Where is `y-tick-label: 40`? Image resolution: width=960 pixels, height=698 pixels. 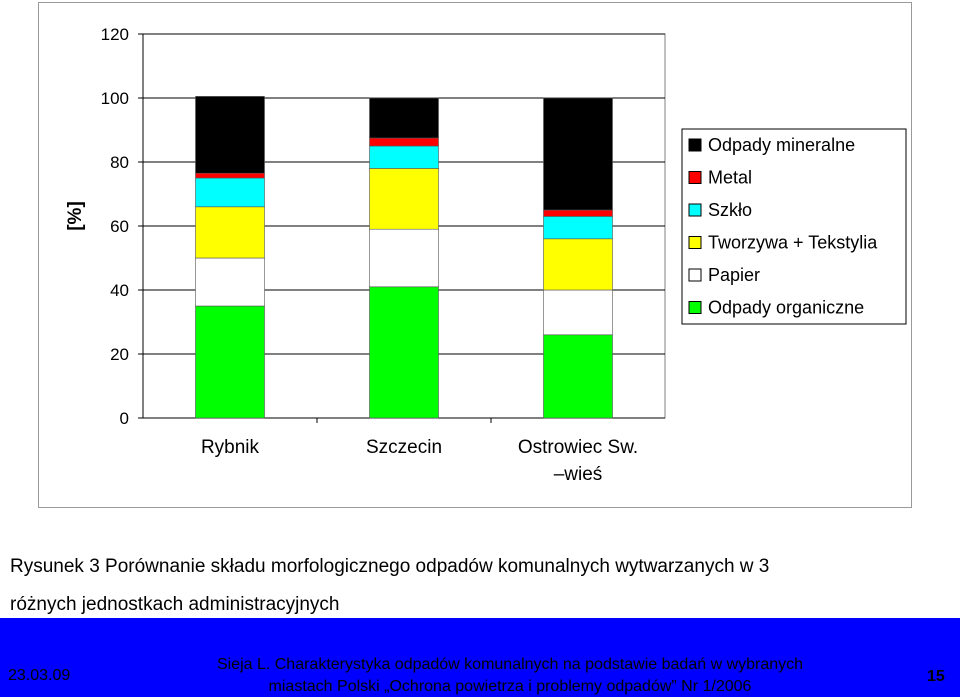
y-tick-label: 40 is located at coordinates (119, 290).